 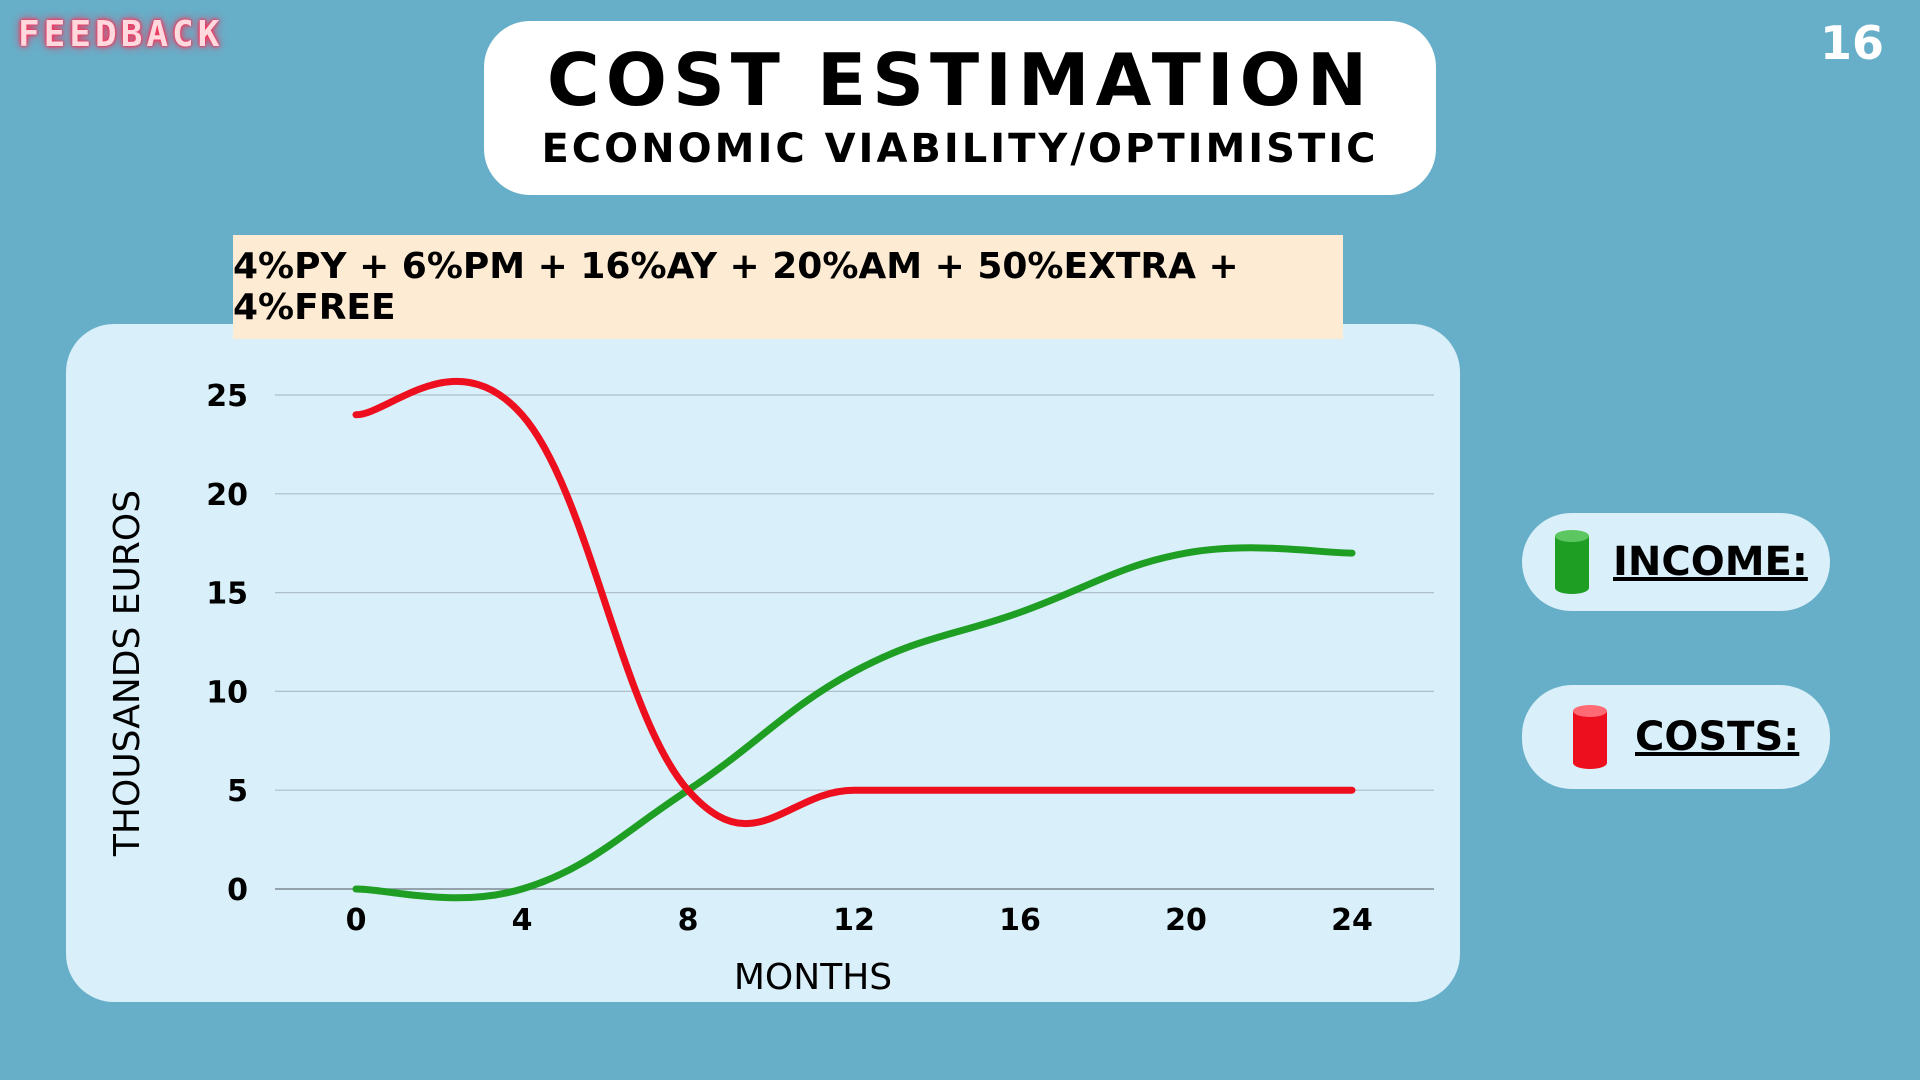 I want to click on y-tick-label: 0, so click(x=237, y=890).